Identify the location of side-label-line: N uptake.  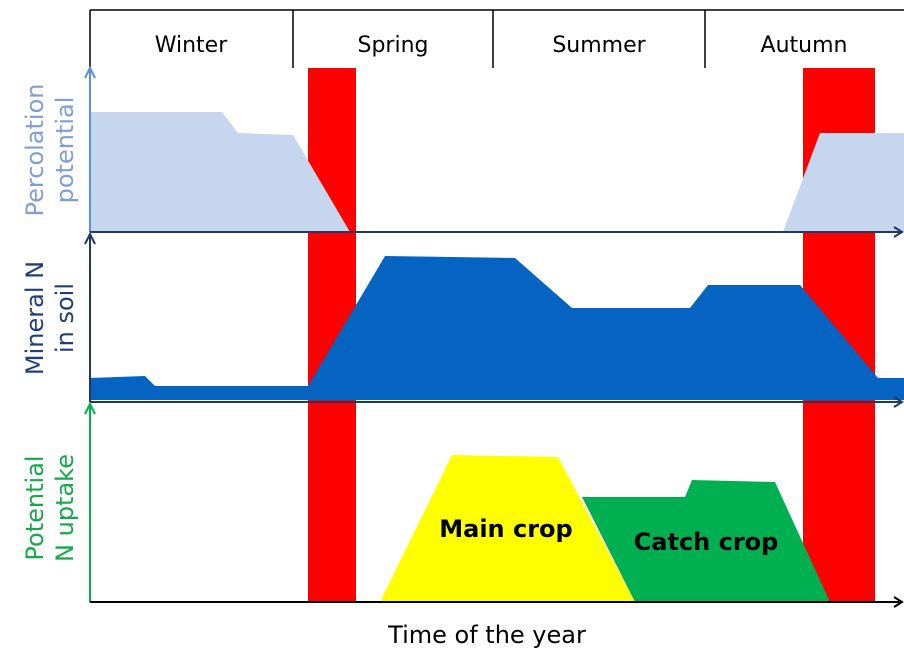
(65, 508).